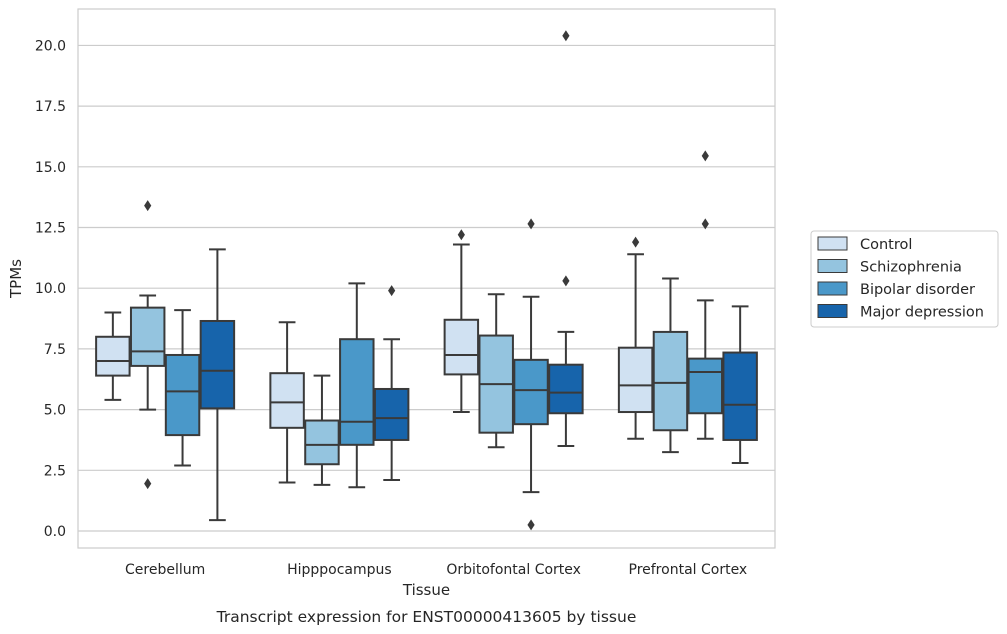  What do you see at coordinates (165, 570) in the screenshot?
I see `x-tick-label: Cerebellum` at bounding box center [165, 570].